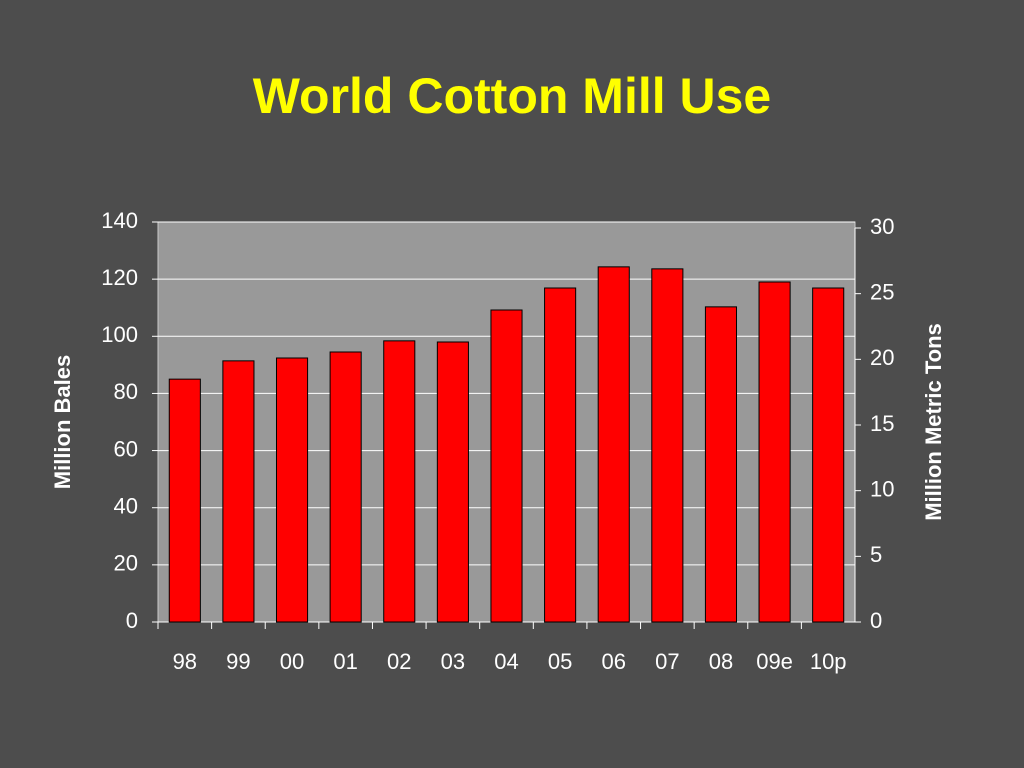 The height and width of the screenshot is (768, 1024). I want to click on x-tick-label: 99, so click(238, 661).